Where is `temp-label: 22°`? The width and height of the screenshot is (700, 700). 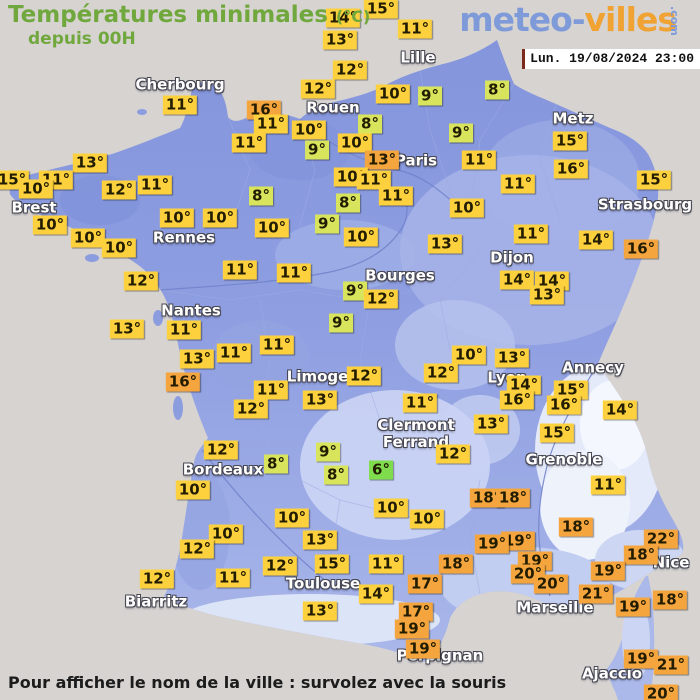 temp-label: 22° is located at coordinates (661, 539).